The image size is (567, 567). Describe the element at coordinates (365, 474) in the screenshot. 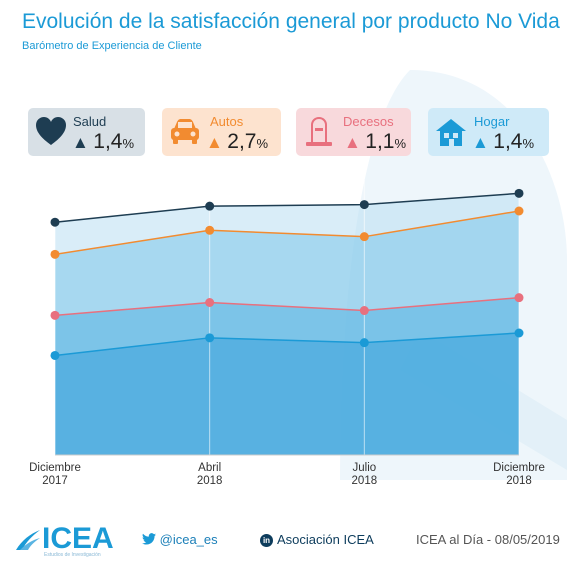

I see `x-tick-label: Julio 2018` at that location.